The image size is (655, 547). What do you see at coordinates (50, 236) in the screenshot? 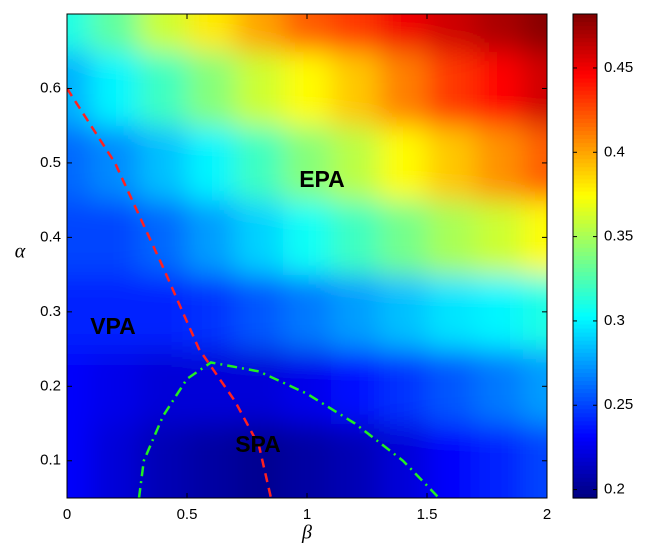
I see `y-tick-label: 0.4` at bounding box center [50, 236].